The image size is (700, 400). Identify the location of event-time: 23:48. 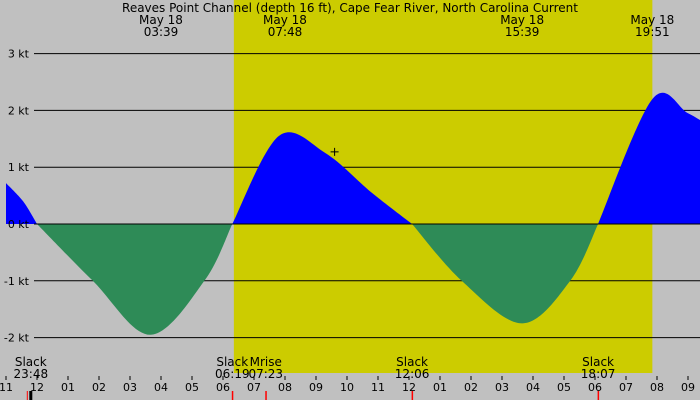
(31, 374).